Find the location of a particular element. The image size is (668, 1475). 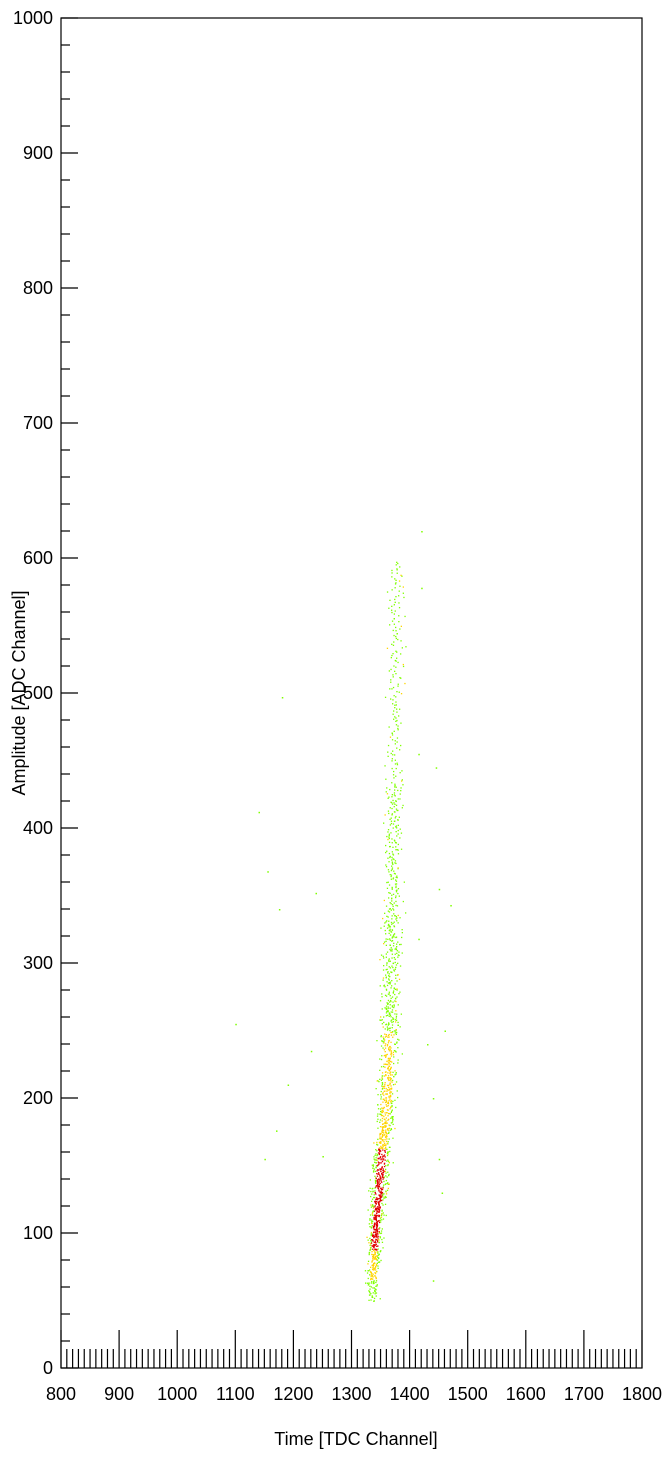

y-tick-label: 100 is located at coordinates (38, 1233).